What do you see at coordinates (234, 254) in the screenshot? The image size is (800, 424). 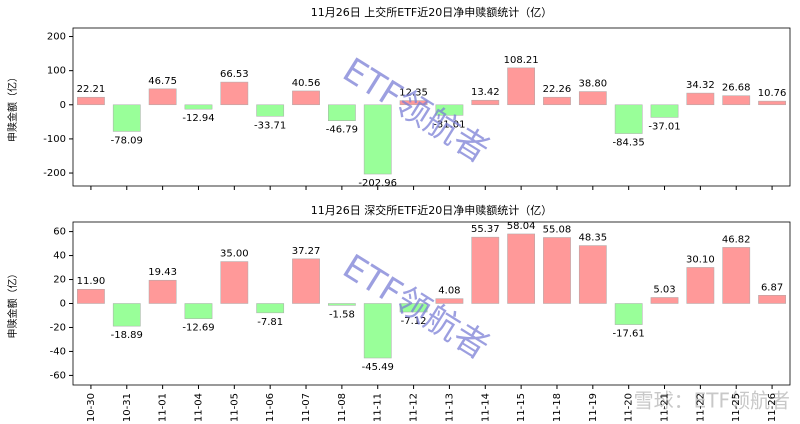 I see `value-label: 35.00` at bounding box center [234, 254].